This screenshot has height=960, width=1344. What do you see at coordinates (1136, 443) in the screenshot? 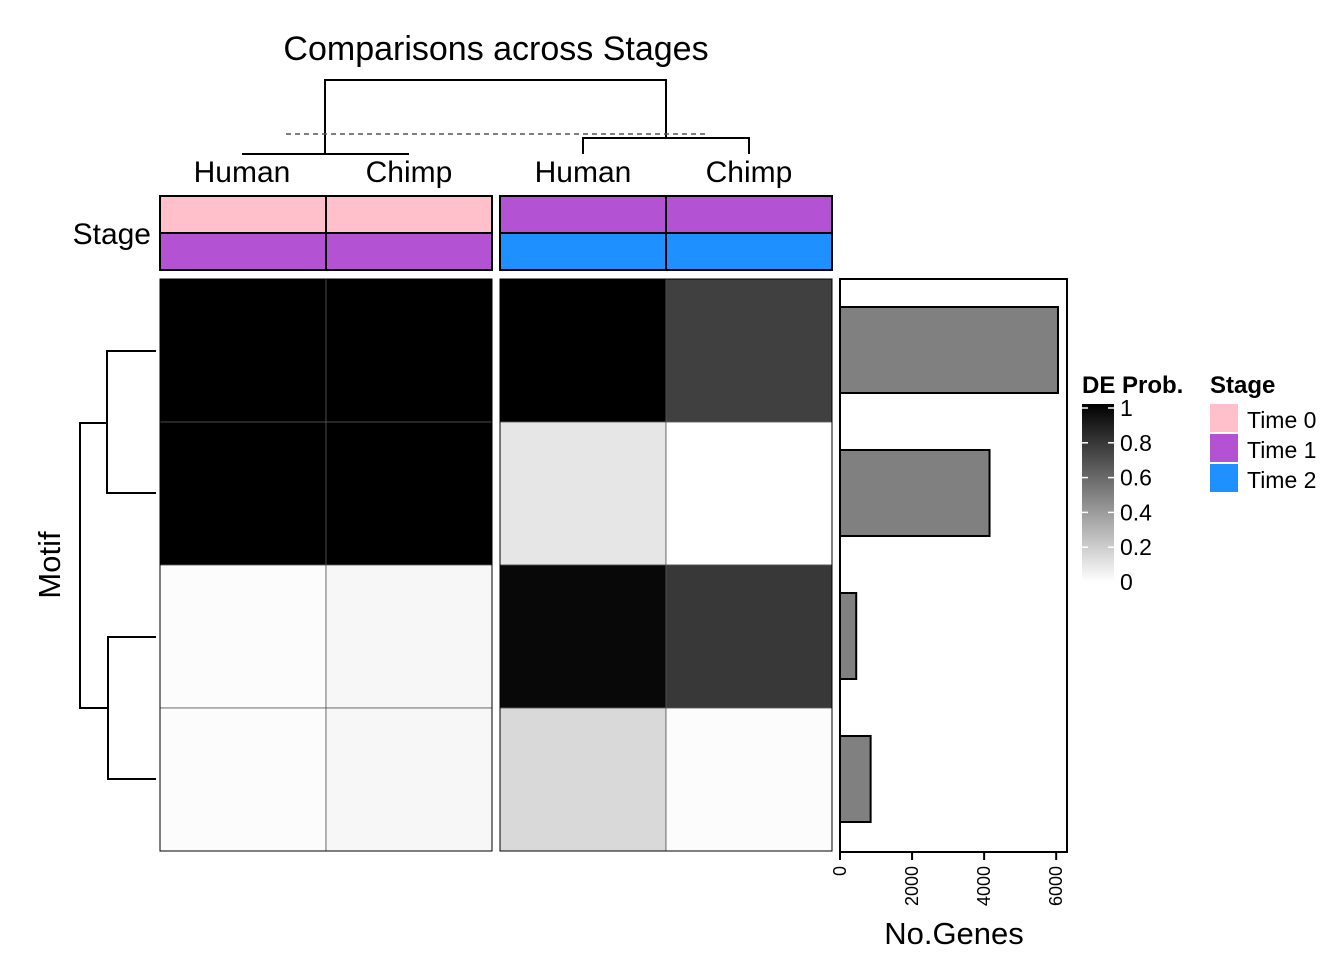
I see `de-prob-tick-label: 0.8` at bounding box center [1136, 443].